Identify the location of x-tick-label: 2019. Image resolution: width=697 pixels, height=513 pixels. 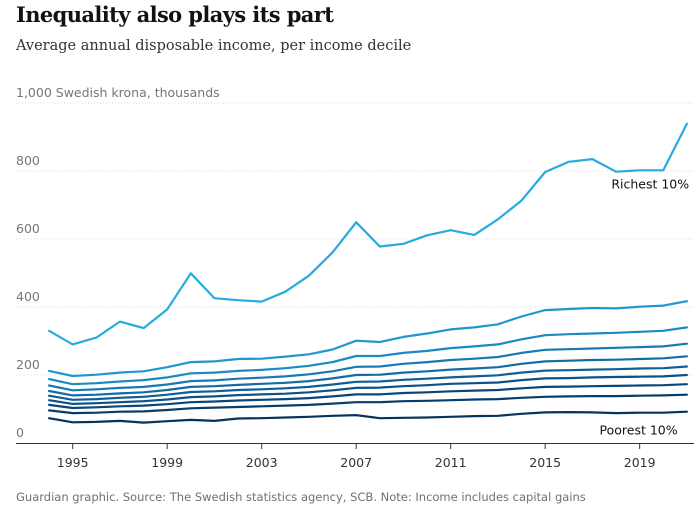
(640, 462).